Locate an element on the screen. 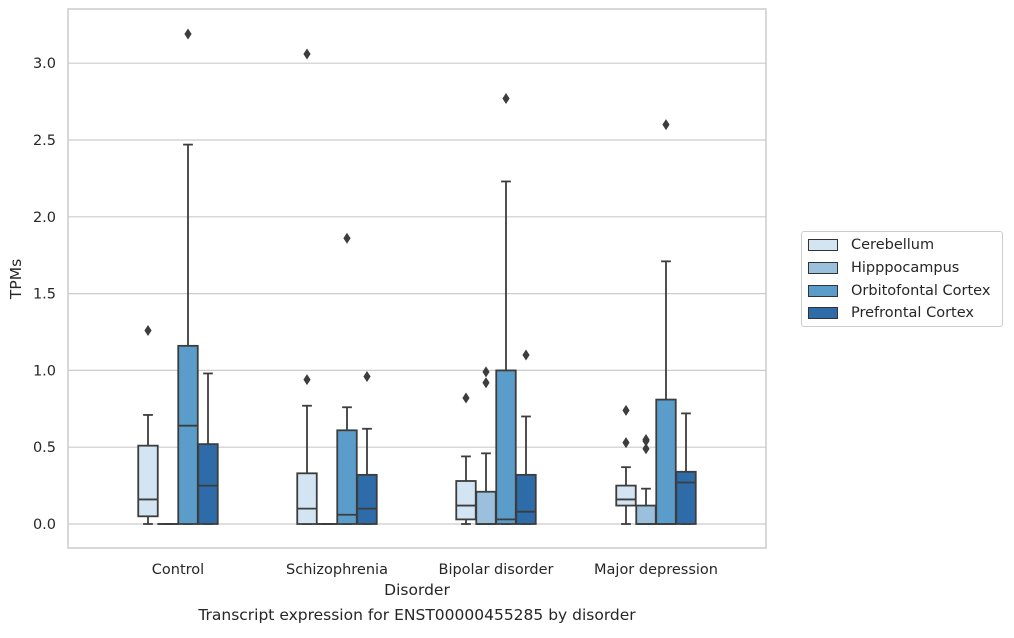  legend-label-orbitofrontal: Orbitofontal Cortex is located at coordinates (920, 291).